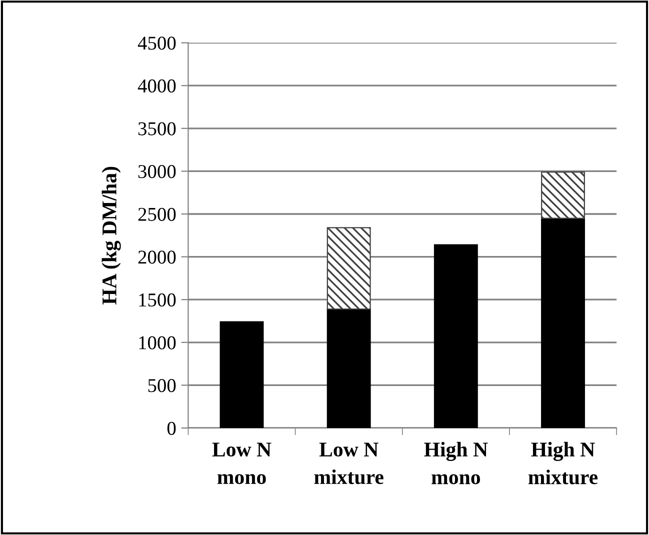 This screenshot has height=535, width=649. Describe the element at coordinates (349, 463) in the screenshot. I see `x-tick-label: Low N mixture` at that location.